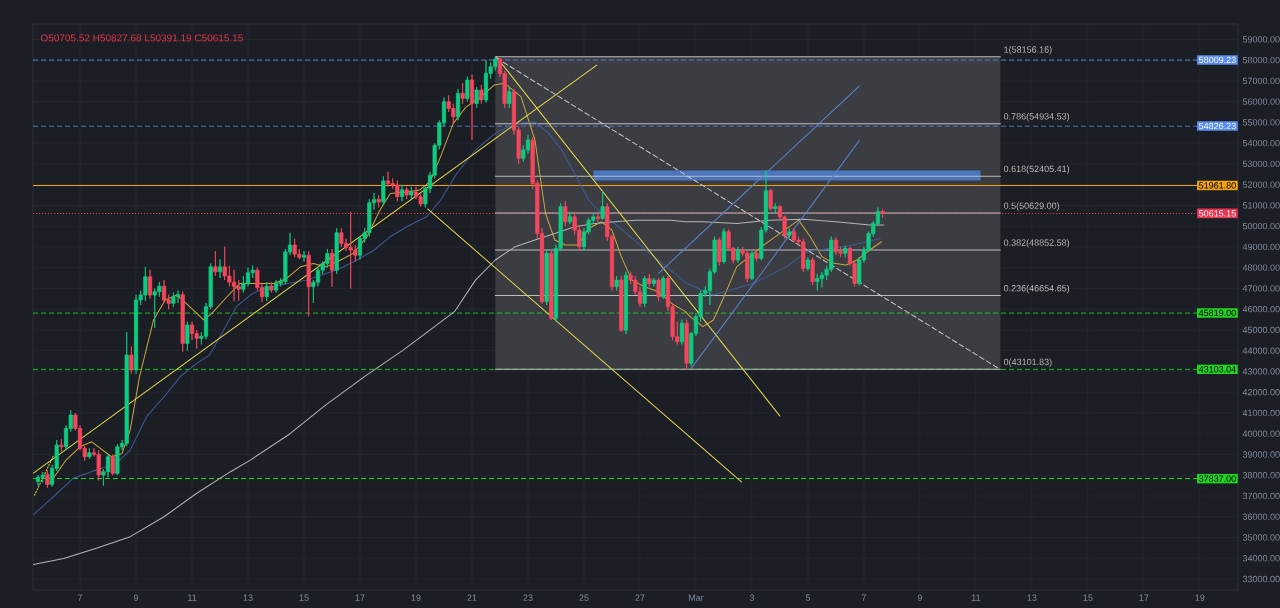  What do you see at coordinates (1261, 433) in the screenshot?
I see `y-tick-label: 40000.00` at bounding box center [1261, 433].